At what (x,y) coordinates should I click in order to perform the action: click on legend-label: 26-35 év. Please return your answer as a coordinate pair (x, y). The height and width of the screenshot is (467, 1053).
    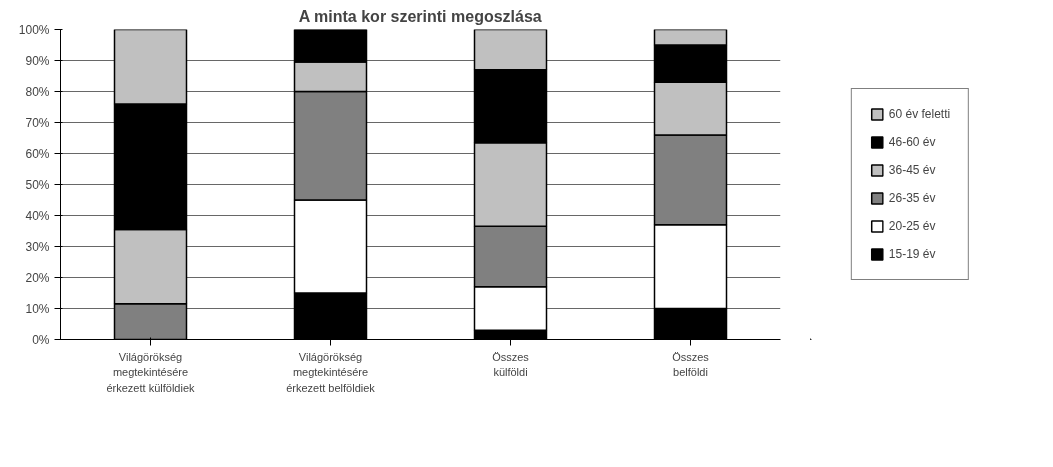
    Looking at the image, I should click on (912, 198).